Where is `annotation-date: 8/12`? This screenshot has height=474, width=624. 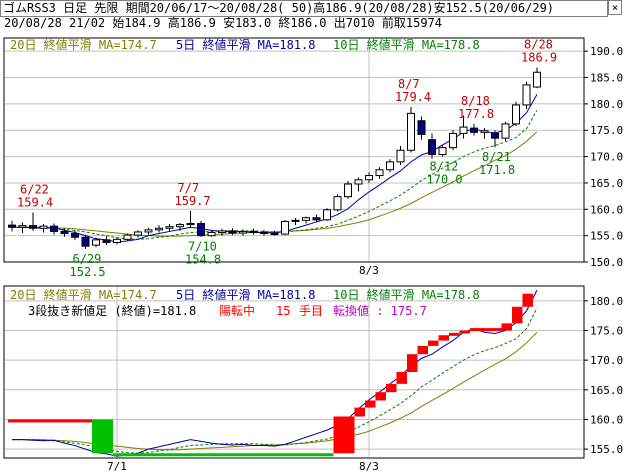 annotation-date: 8/12 is located at coordinates (444, 167).